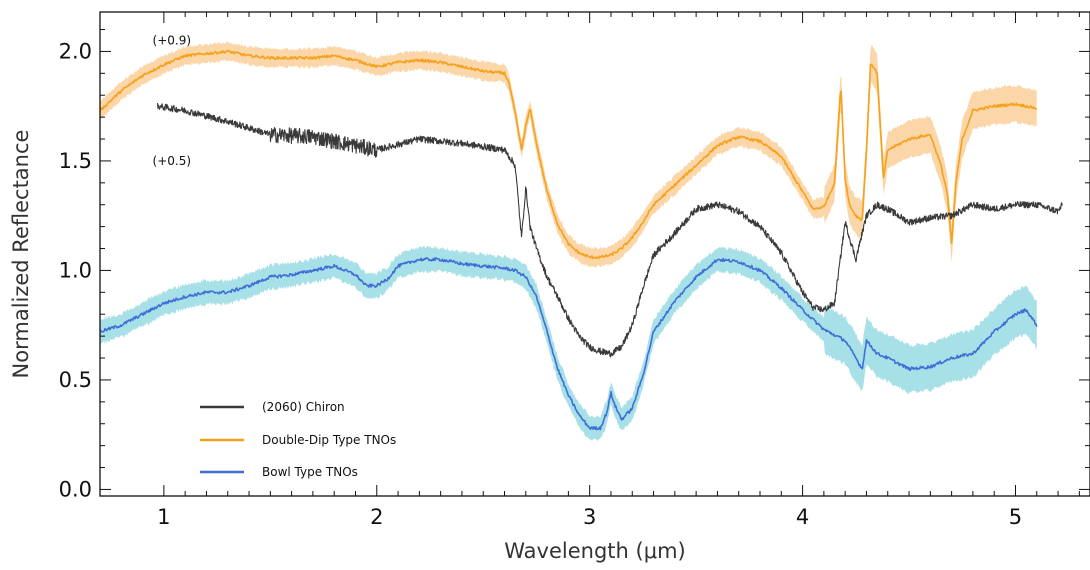  Describe the element at coordinates (172, 40) in the screenshot. I see `annotation-offset-orange: (+0.9)` at that location.